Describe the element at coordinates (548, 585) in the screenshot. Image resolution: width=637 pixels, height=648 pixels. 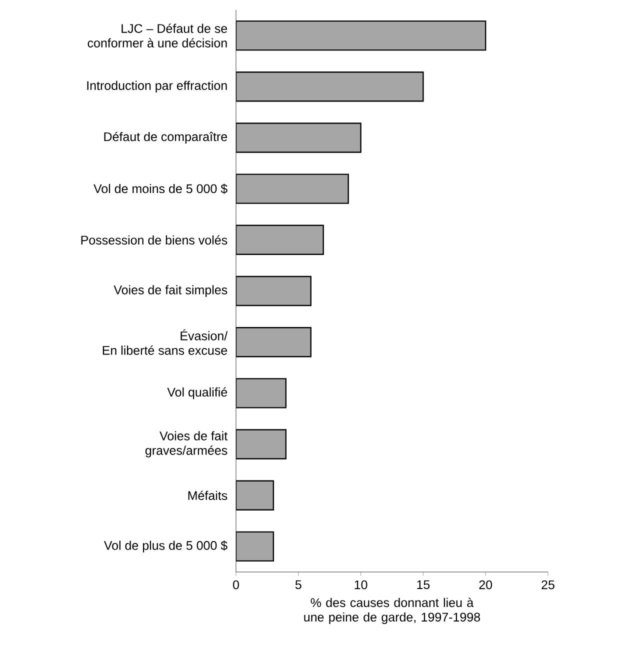
I see `x-tick-label: 25` at that location.